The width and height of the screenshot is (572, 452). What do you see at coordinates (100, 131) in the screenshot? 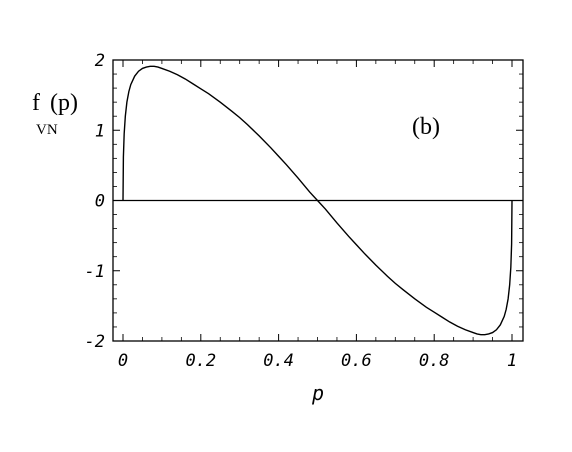
I see `y-tick-label: 1` at bounding box center [100, 131].